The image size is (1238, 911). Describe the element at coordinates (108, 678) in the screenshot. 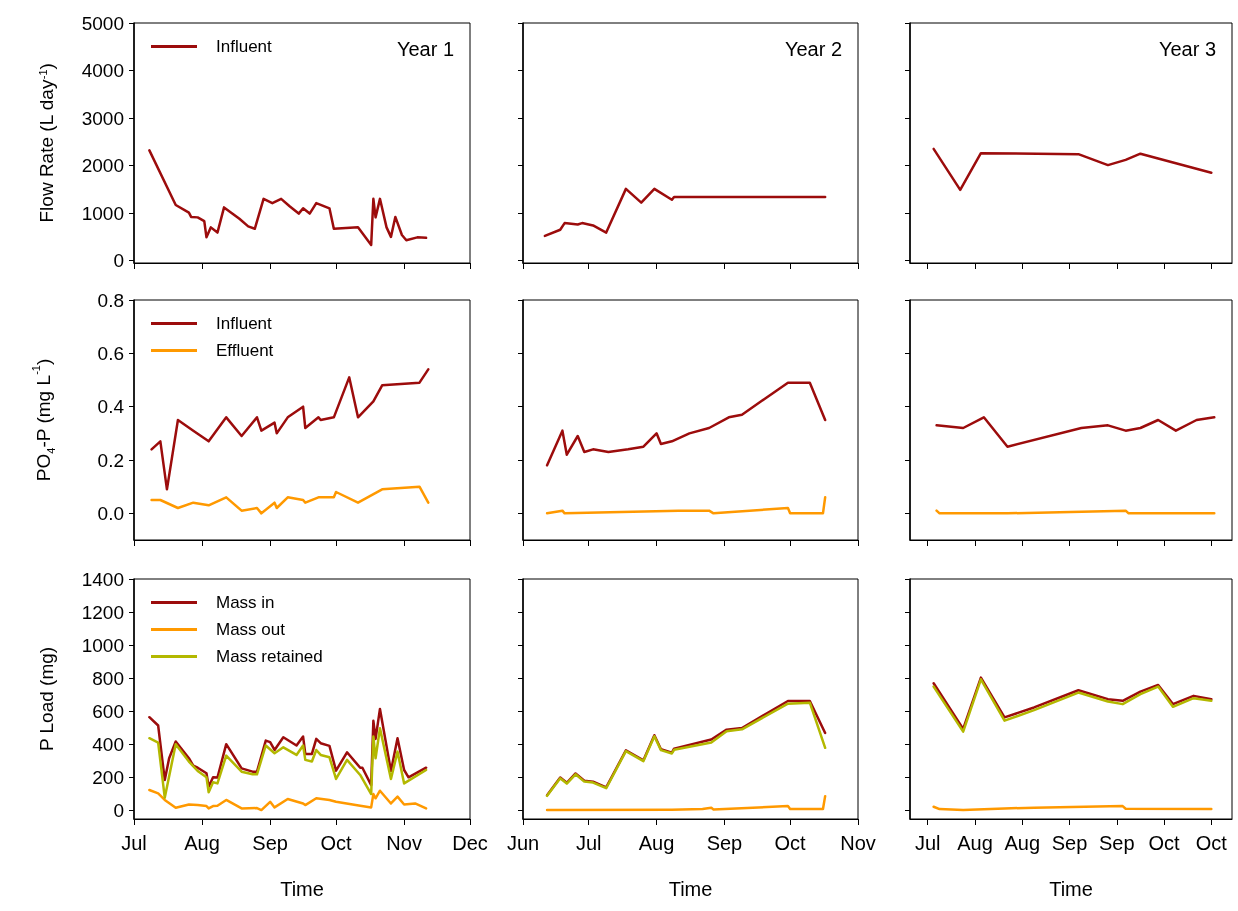

I see `y-tick-label: 800` at that location.